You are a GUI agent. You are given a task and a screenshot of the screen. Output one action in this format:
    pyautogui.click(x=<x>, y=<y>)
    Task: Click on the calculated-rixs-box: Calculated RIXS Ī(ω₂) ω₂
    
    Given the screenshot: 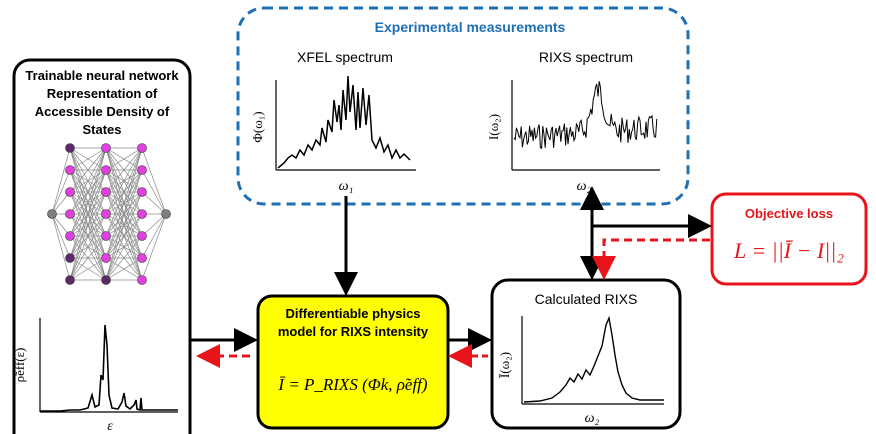 What is the action you would take?
    pyautogui.click(x=586, y=354)
    